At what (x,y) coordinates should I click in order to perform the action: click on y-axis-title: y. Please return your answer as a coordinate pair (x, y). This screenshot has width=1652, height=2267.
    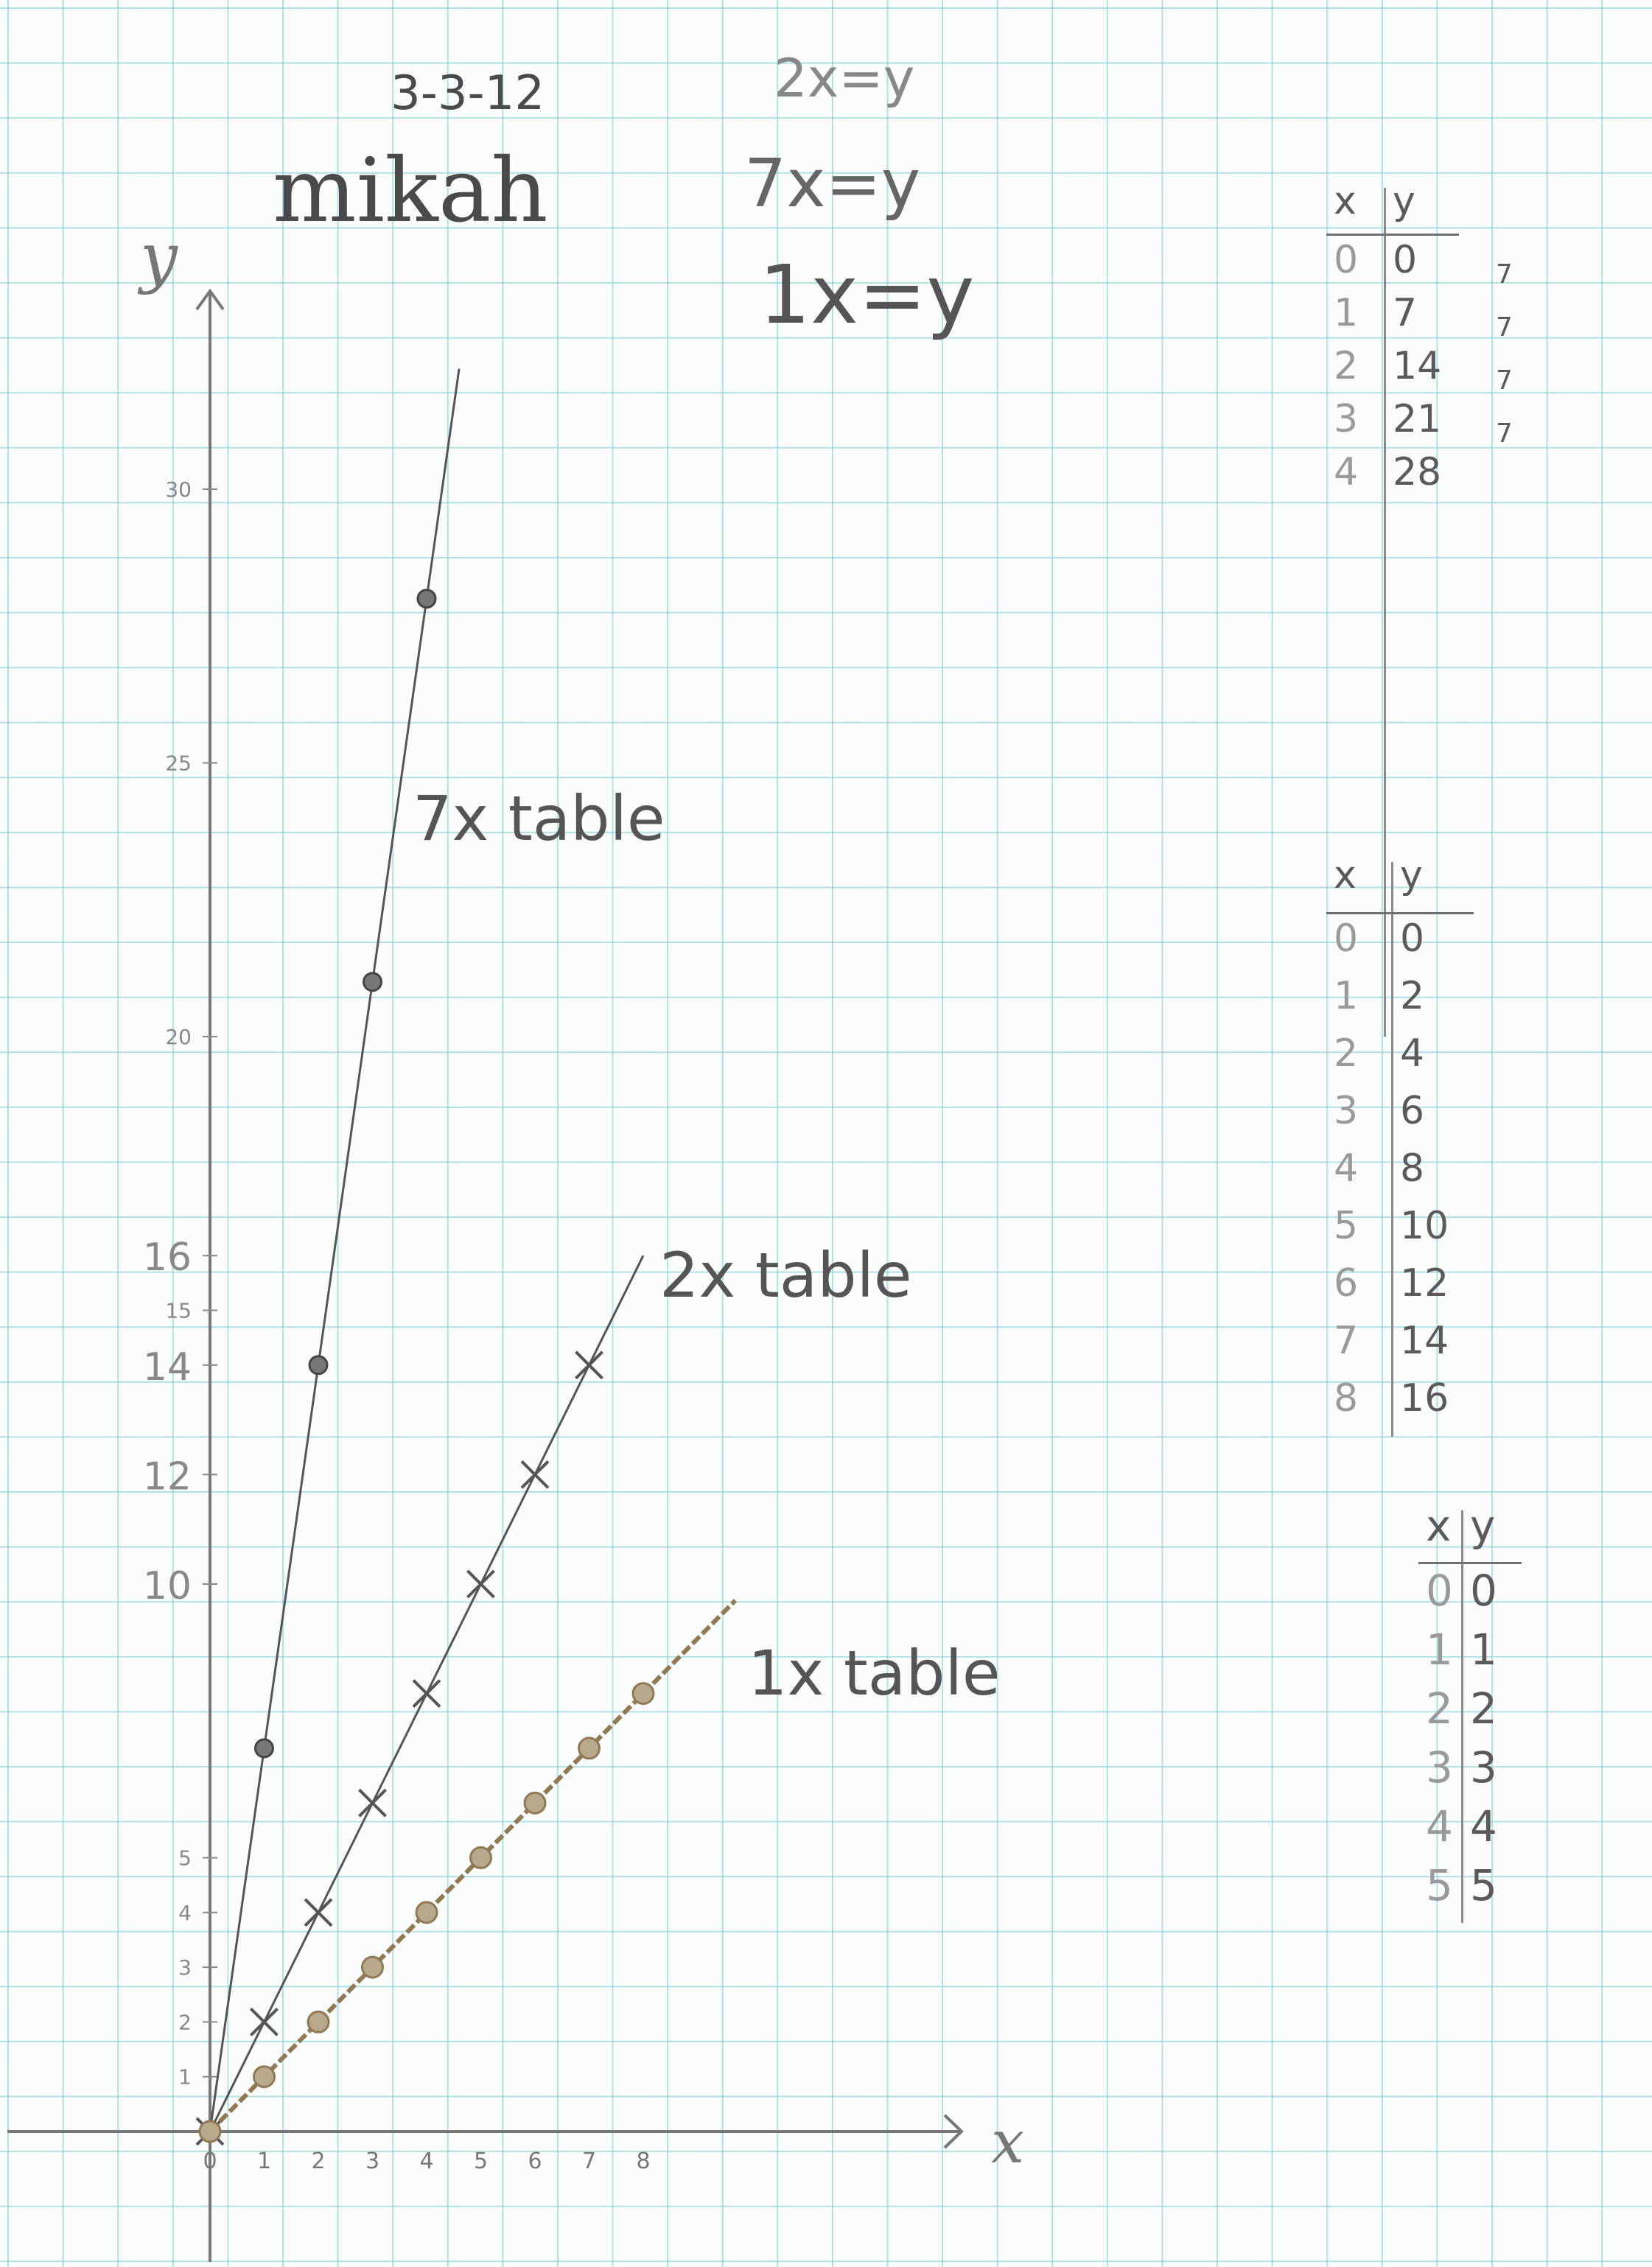
    Looking at the image, I should click on (157, 257).